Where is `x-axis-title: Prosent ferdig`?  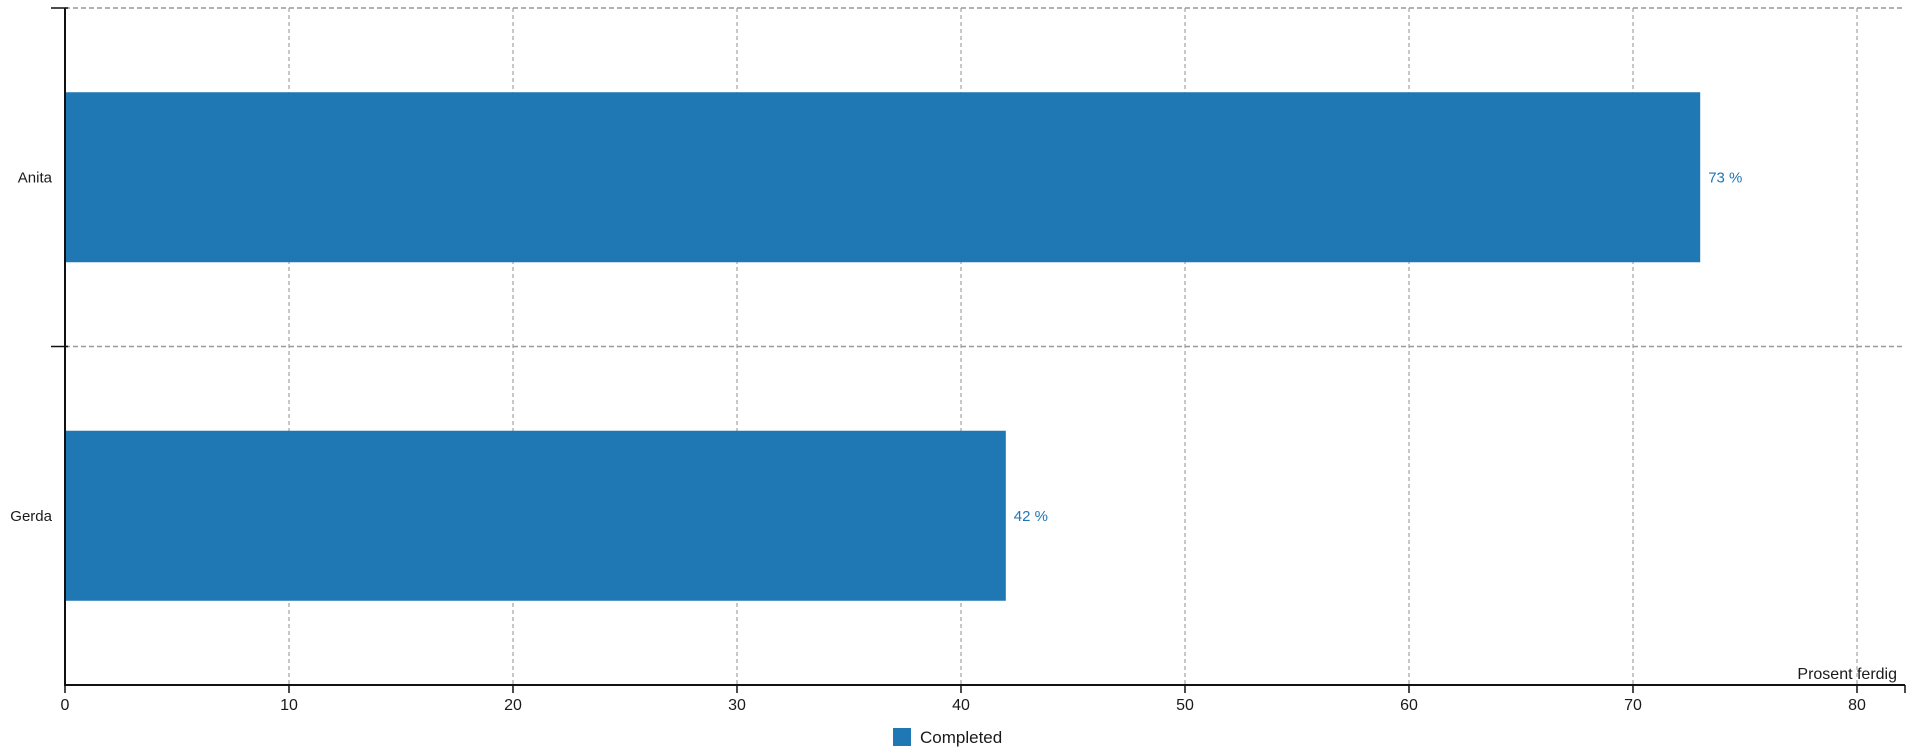 x-axis-title: Prosent ferdig is located at coordinates (1847, 674).